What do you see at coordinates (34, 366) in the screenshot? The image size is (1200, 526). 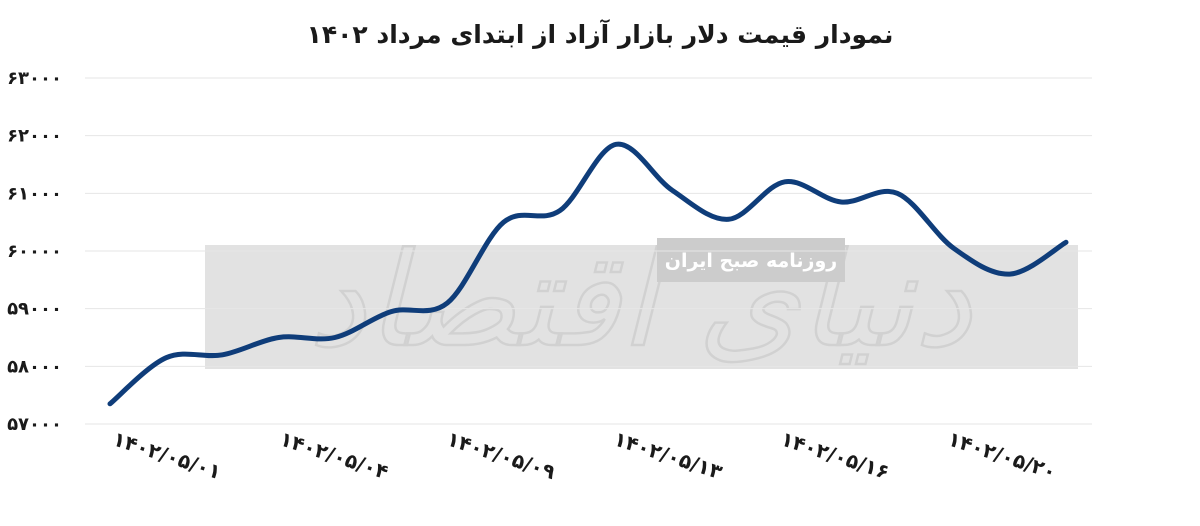 I see `y-tick-label: ۵۸۰۰۰` at bounding box center [34, 366].